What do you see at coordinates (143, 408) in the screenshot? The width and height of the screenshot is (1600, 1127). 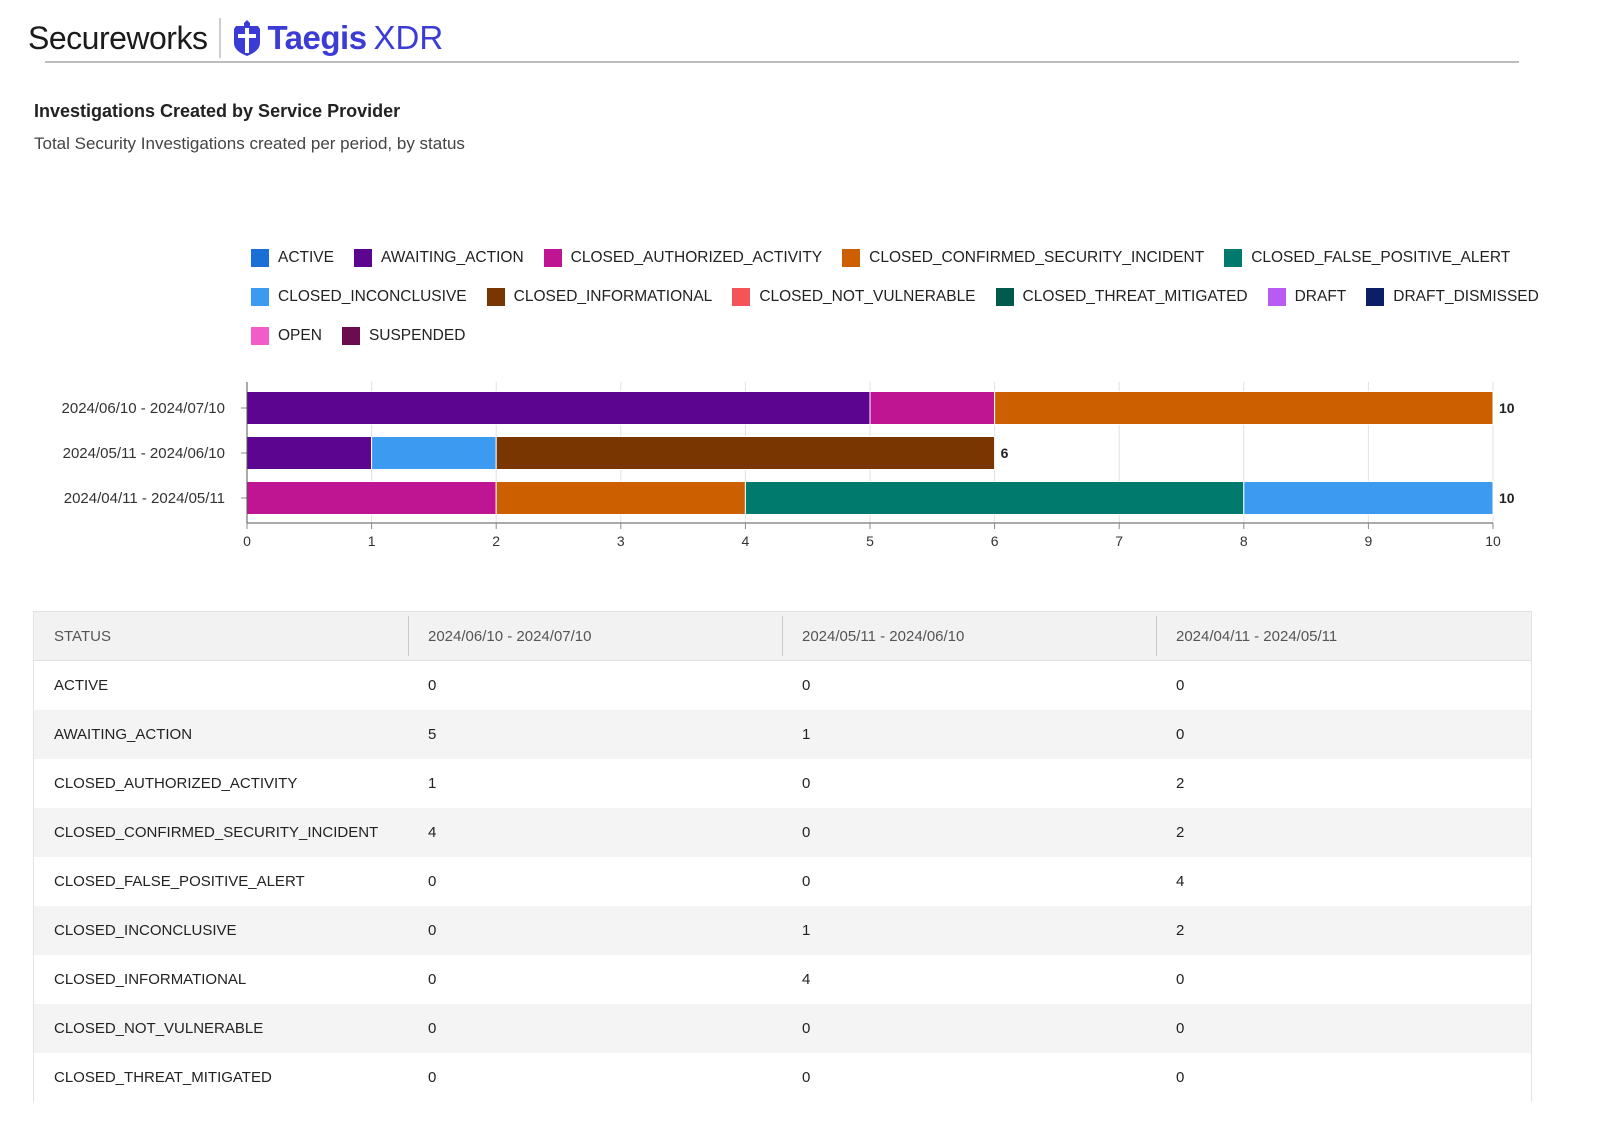 I see `y-tick-label: 2024/06/10 - 2024/07/10` at bounding box center [143, 408].